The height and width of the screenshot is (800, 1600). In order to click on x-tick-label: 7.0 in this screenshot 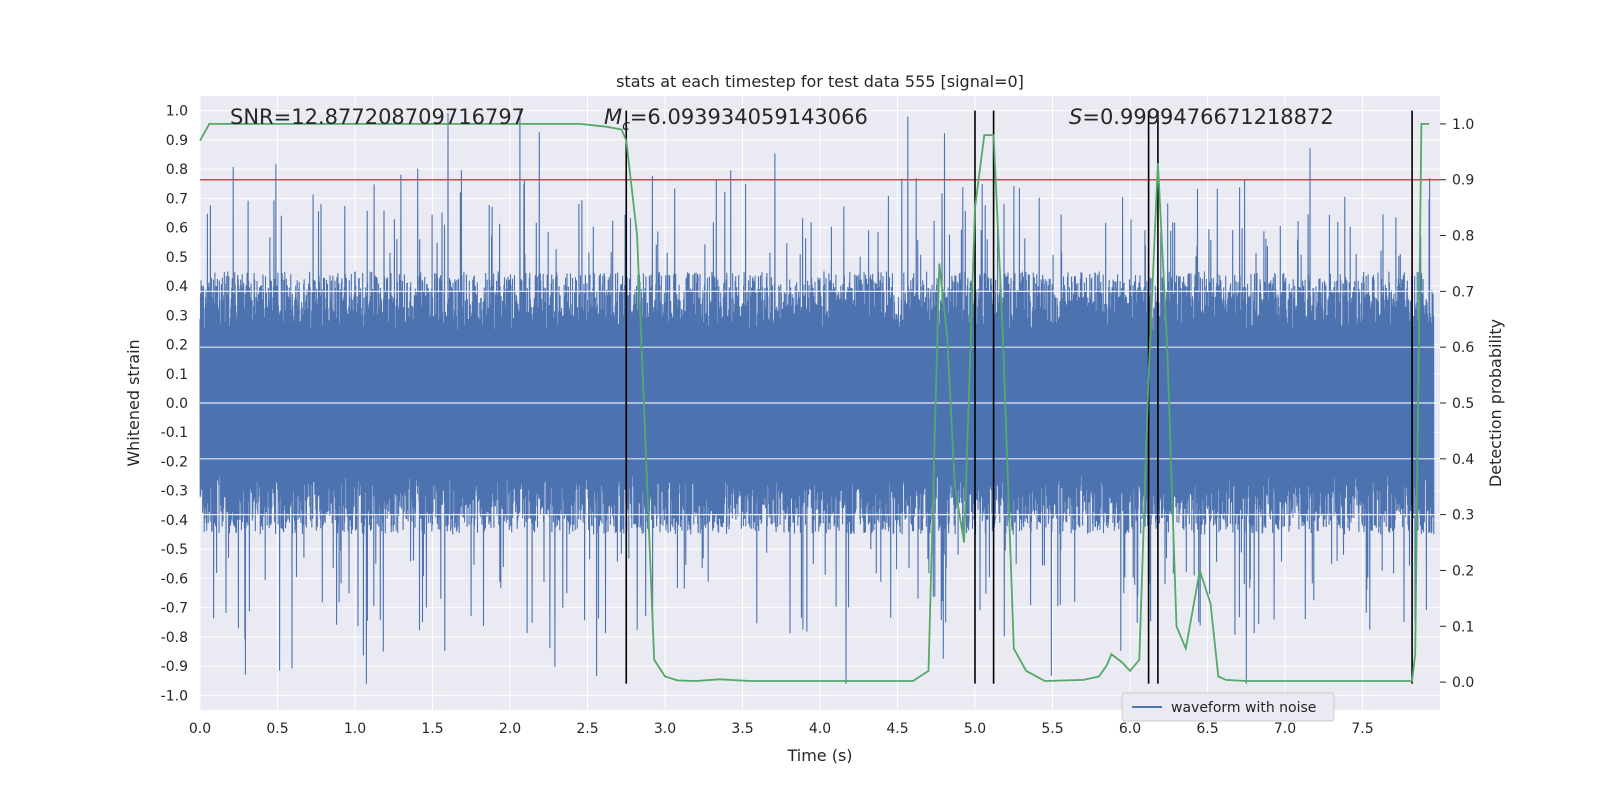, I will do `click(1285, 729)`.